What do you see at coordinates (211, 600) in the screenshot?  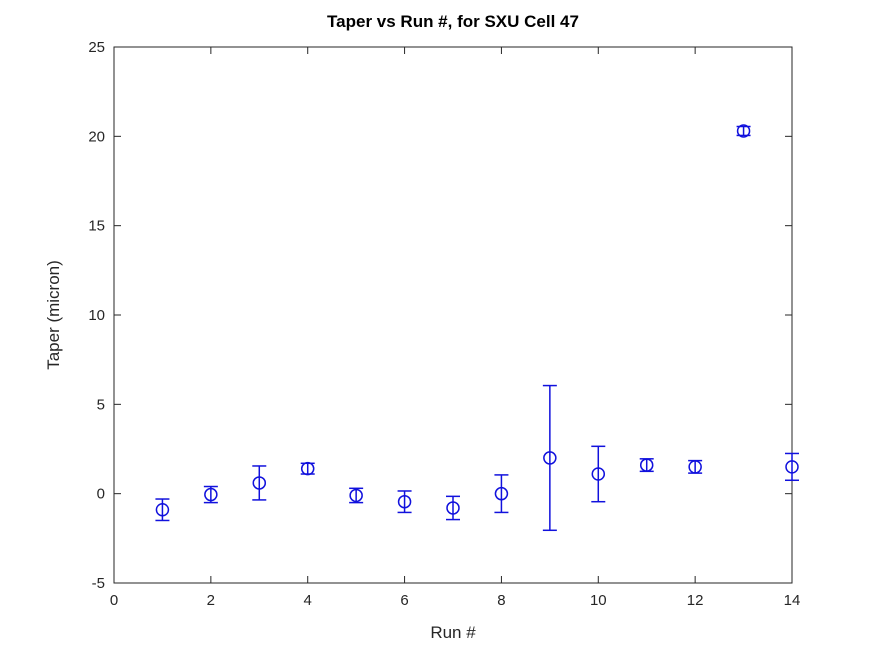 I see `x-tick-label: 2` at bounding box center [211, 600].